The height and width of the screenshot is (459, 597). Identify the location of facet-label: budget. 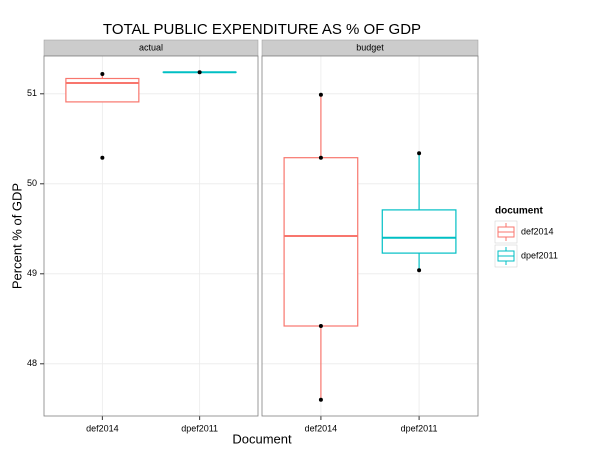
(370, 47).